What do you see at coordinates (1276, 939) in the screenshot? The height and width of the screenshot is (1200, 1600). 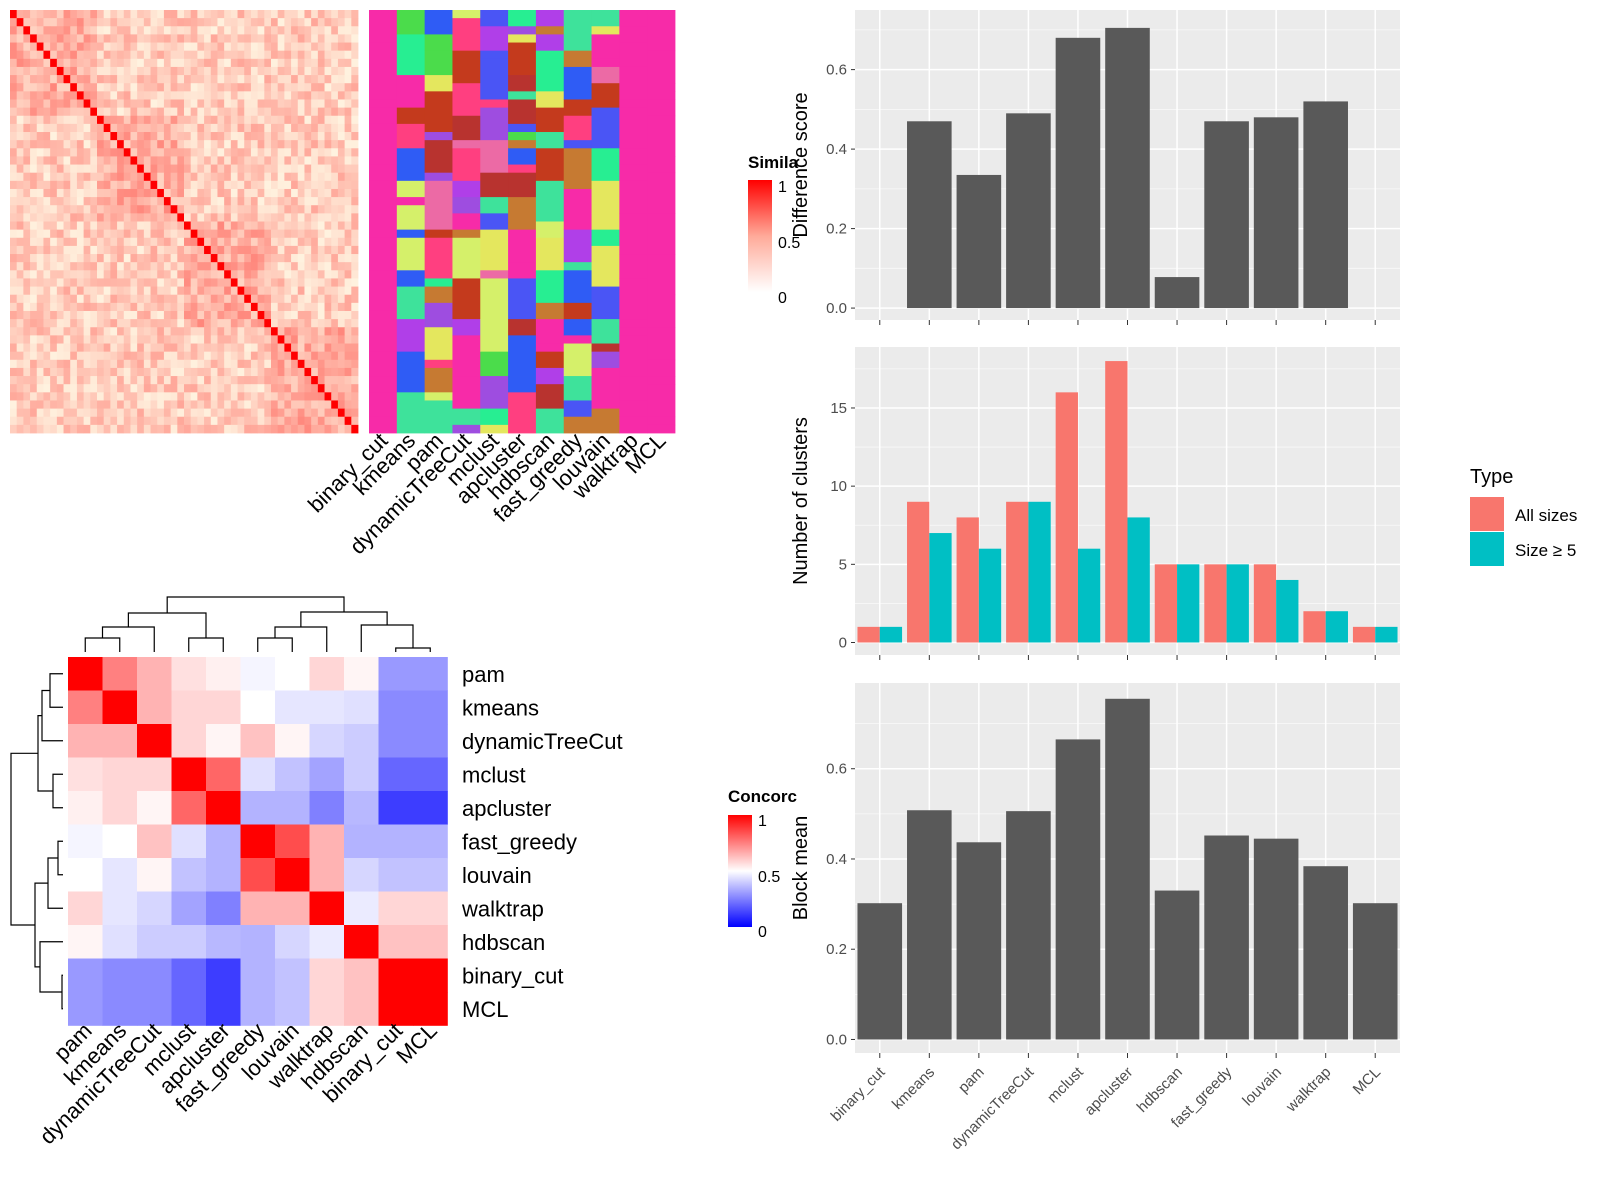 I see `bar` at bounding box center [1276, 939].